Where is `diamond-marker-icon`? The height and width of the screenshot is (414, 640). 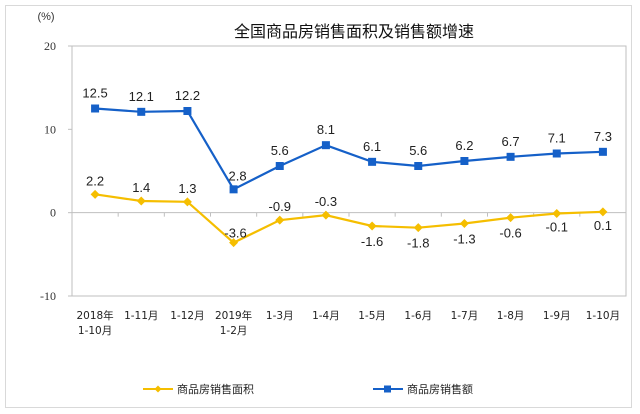 diamond-marker-icon is located at coordinates (158, 389).